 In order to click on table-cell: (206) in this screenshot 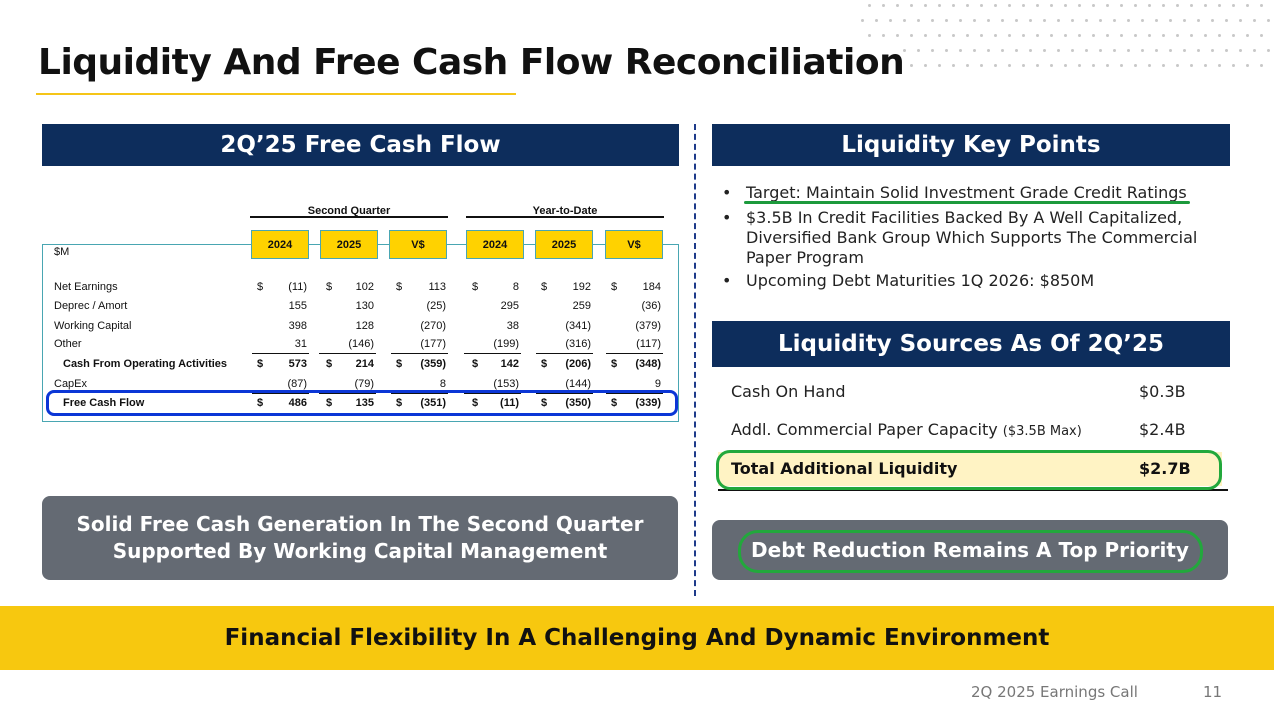, I will do `click(578, 364)`.